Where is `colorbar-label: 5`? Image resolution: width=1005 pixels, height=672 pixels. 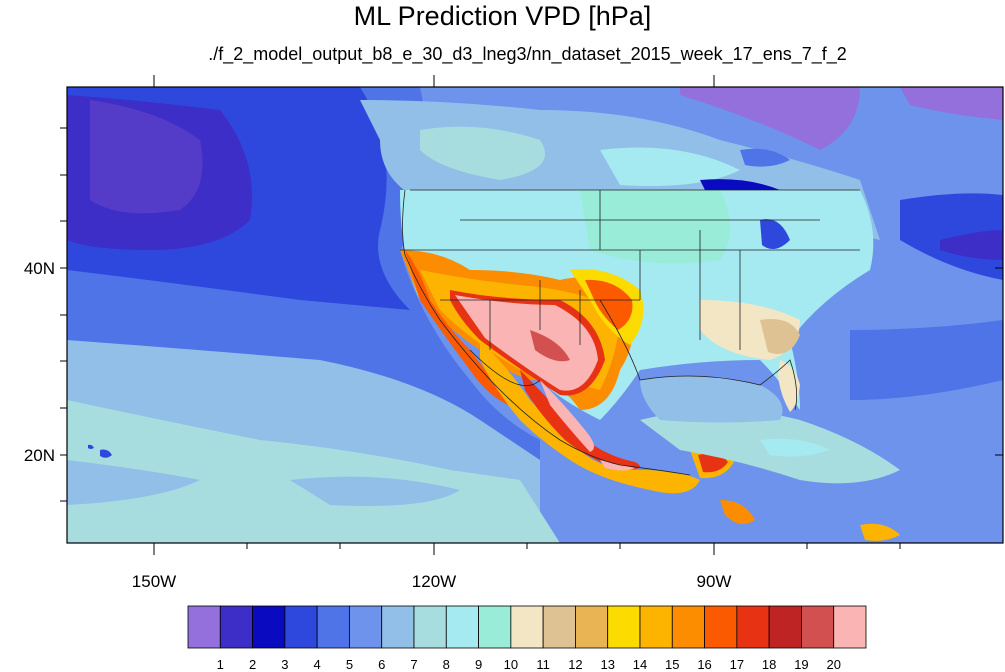
colorbar-label: 5 is located at coordinates (349, 664).